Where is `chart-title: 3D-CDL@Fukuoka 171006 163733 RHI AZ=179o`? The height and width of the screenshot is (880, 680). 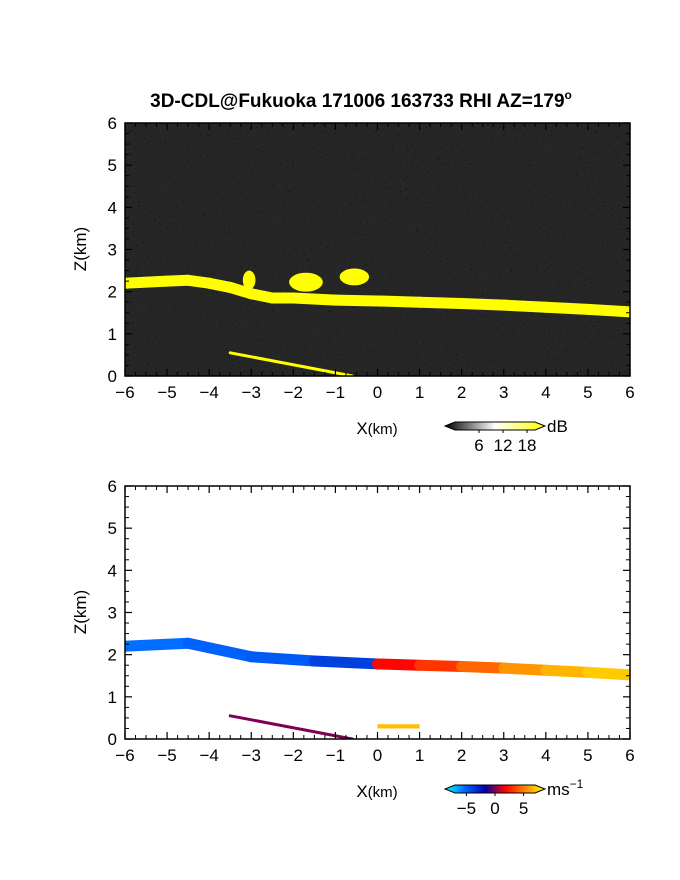
chart-title: 3D-CDL@Fukuoka 171006 163733 RHI AZ=179o is located at coordinates (361, 100).